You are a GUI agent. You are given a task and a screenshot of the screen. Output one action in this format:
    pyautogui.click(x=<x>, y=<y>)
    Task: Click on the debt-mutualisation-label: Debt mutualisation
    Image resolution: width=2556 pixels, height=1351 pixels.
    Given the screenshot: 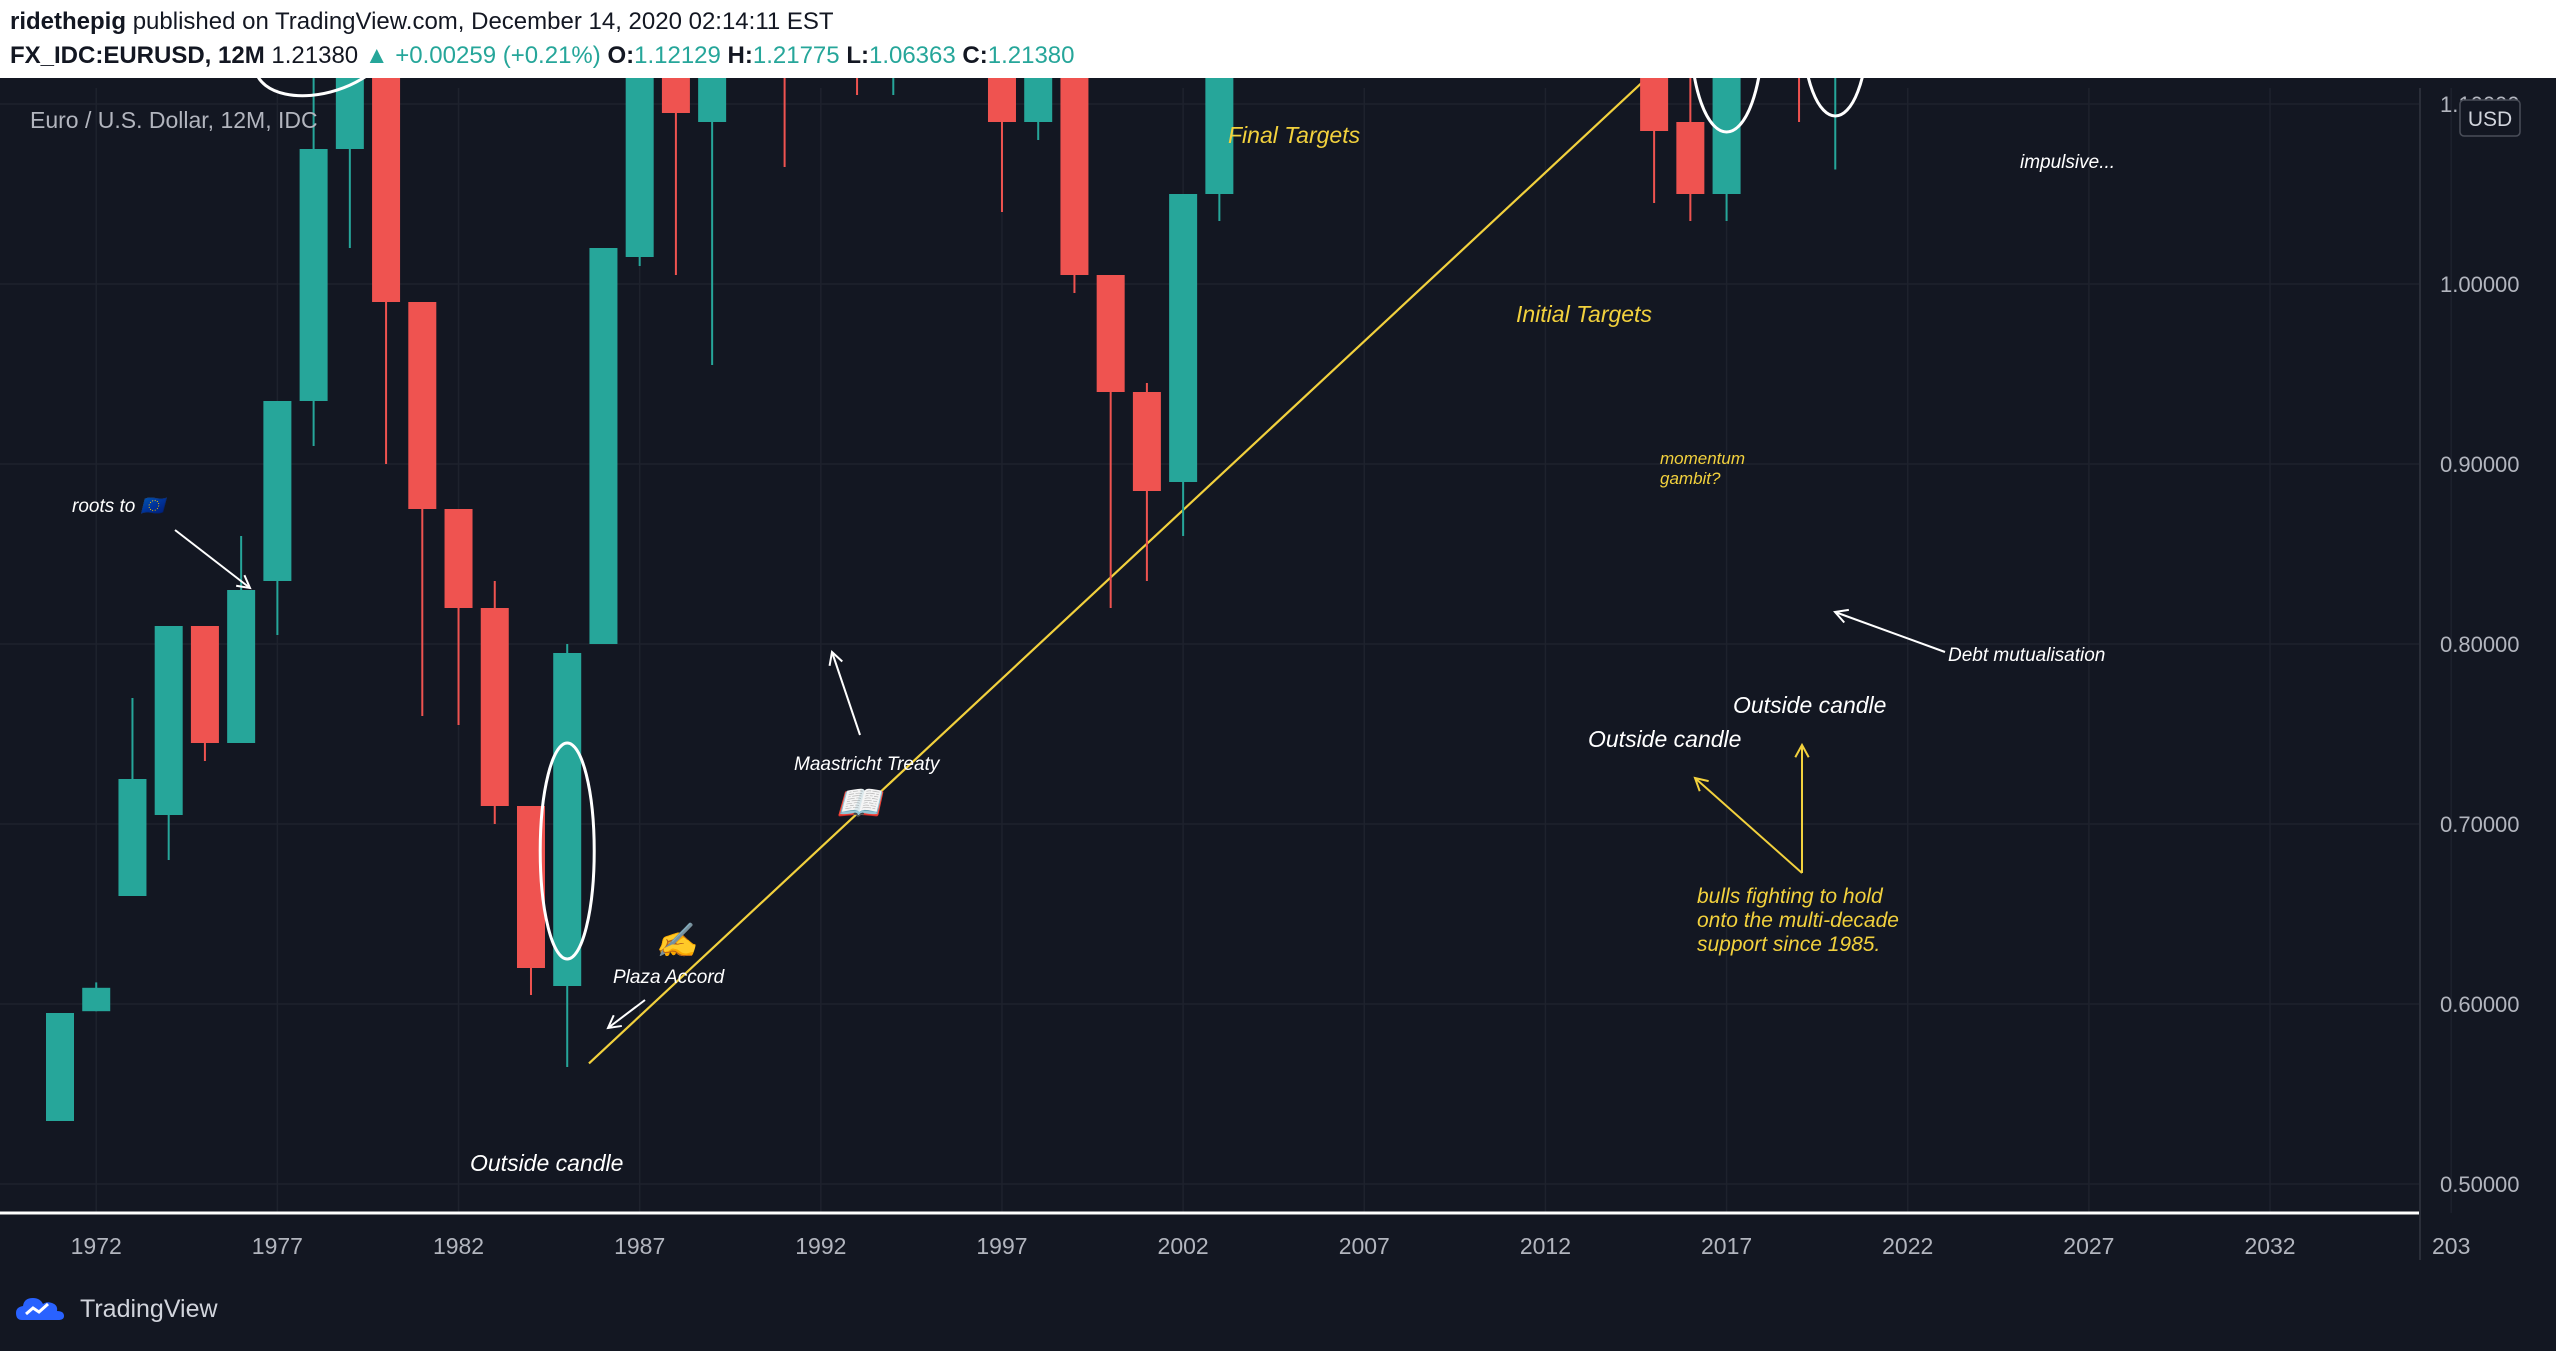 What is the action you would take?
    pyautogui.click(x=2026, y=655)
    